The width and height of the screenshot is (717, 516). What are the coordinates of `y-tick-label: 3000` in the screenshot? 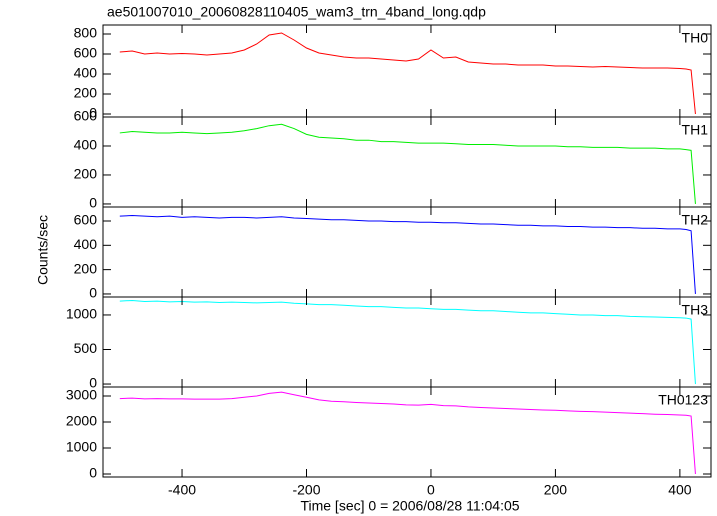 It's located at (81, 395).